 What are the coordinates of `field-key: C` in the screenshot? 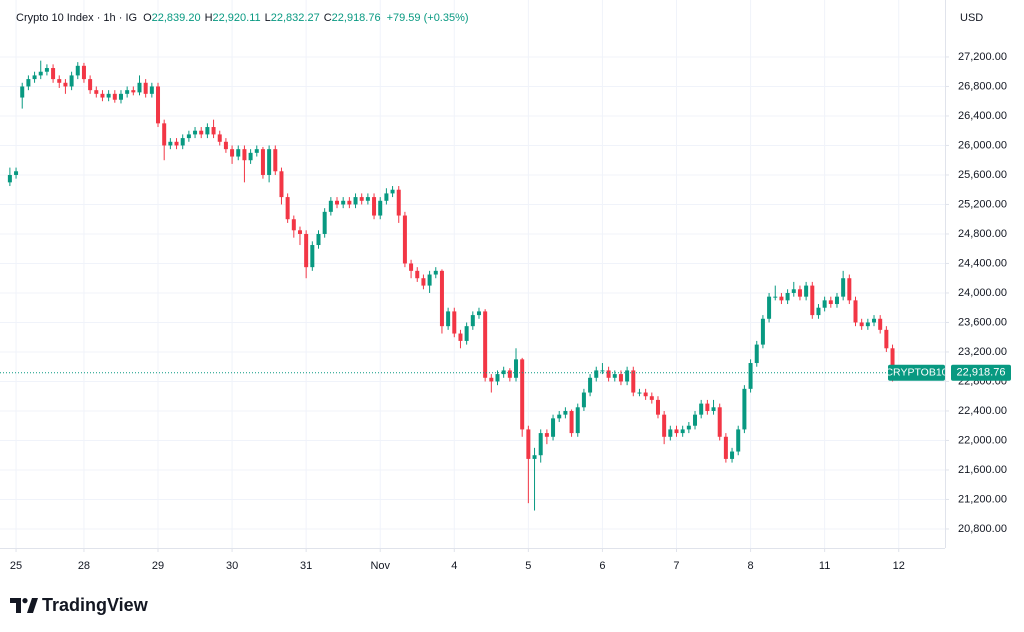 It's located at (328, 18).